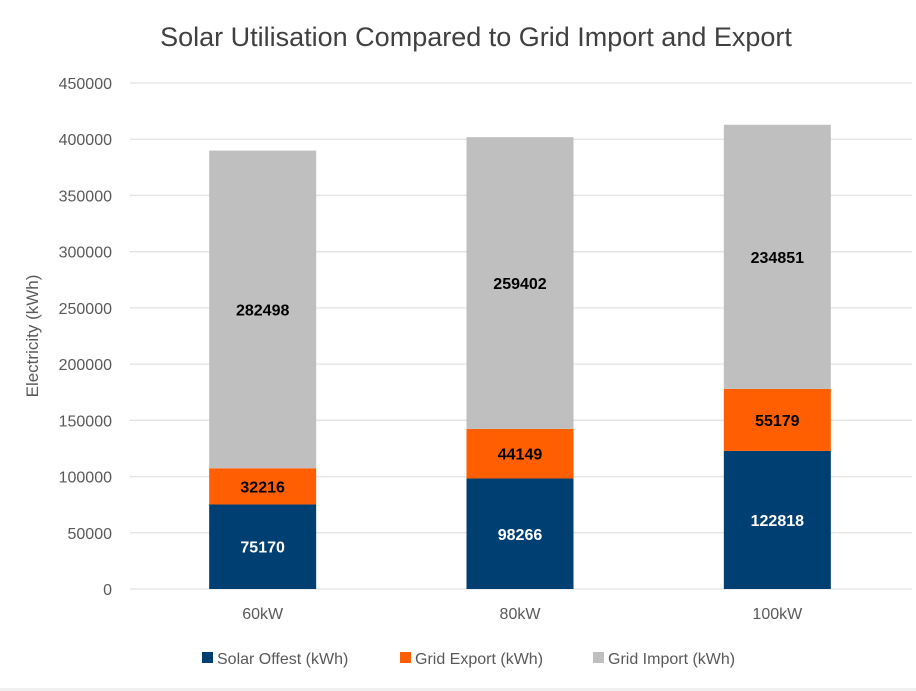 The width and height of the screenshot is (916, 691). What do you see at coordinates (32, 336) in the screenshot?
I see `y-axis-label: Electricity (kWh)` at bounding box center [32, 336].